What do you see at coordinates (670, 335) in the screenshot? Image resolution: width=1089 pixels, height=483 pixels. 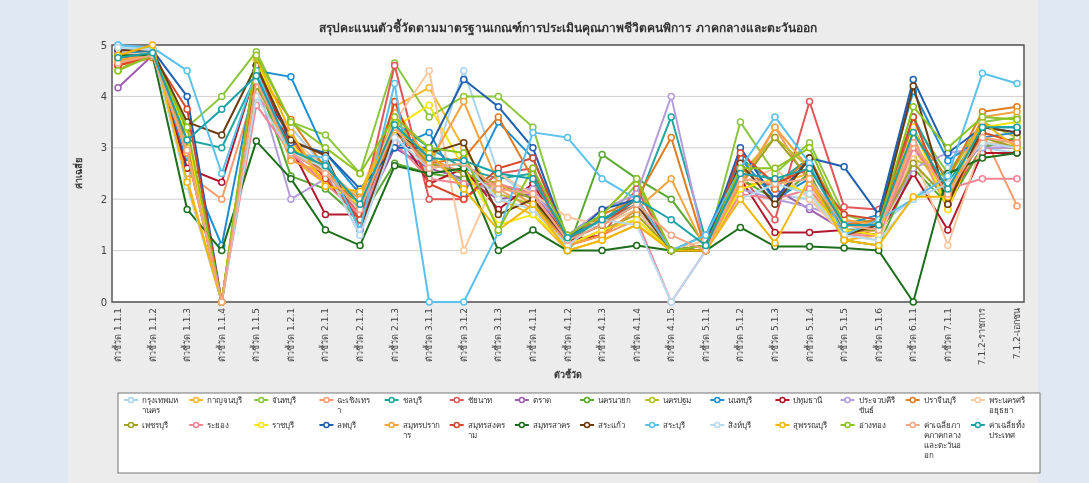 I see `x-tick-label: ตัวชี้วัด 4.1.5` at bounding box center [670, 335].